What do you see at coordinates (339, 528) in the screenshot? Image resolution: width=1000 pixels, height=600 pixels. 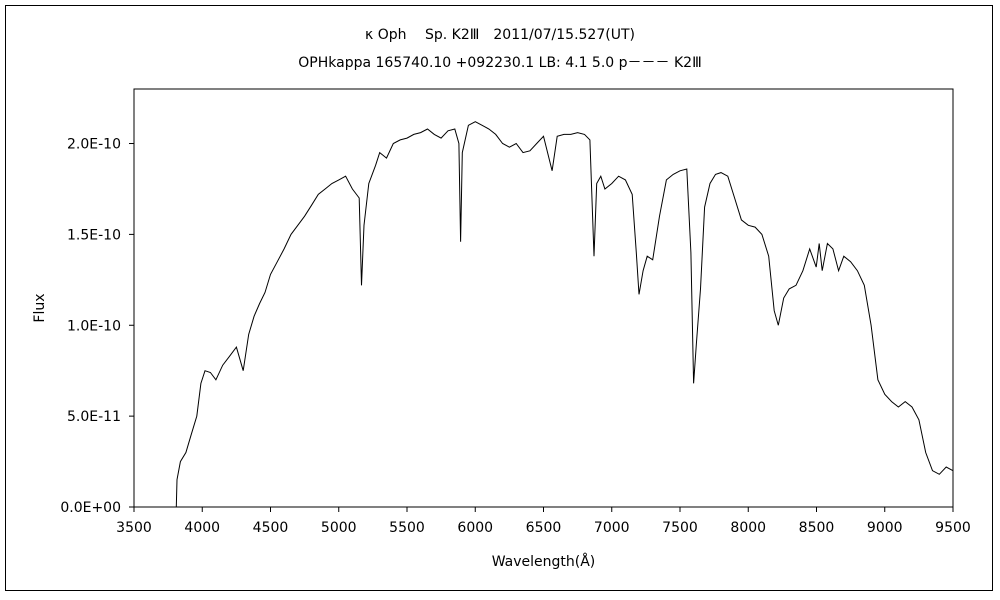 I see `x-tick-label: 5000` at bounding box center [339, 528].